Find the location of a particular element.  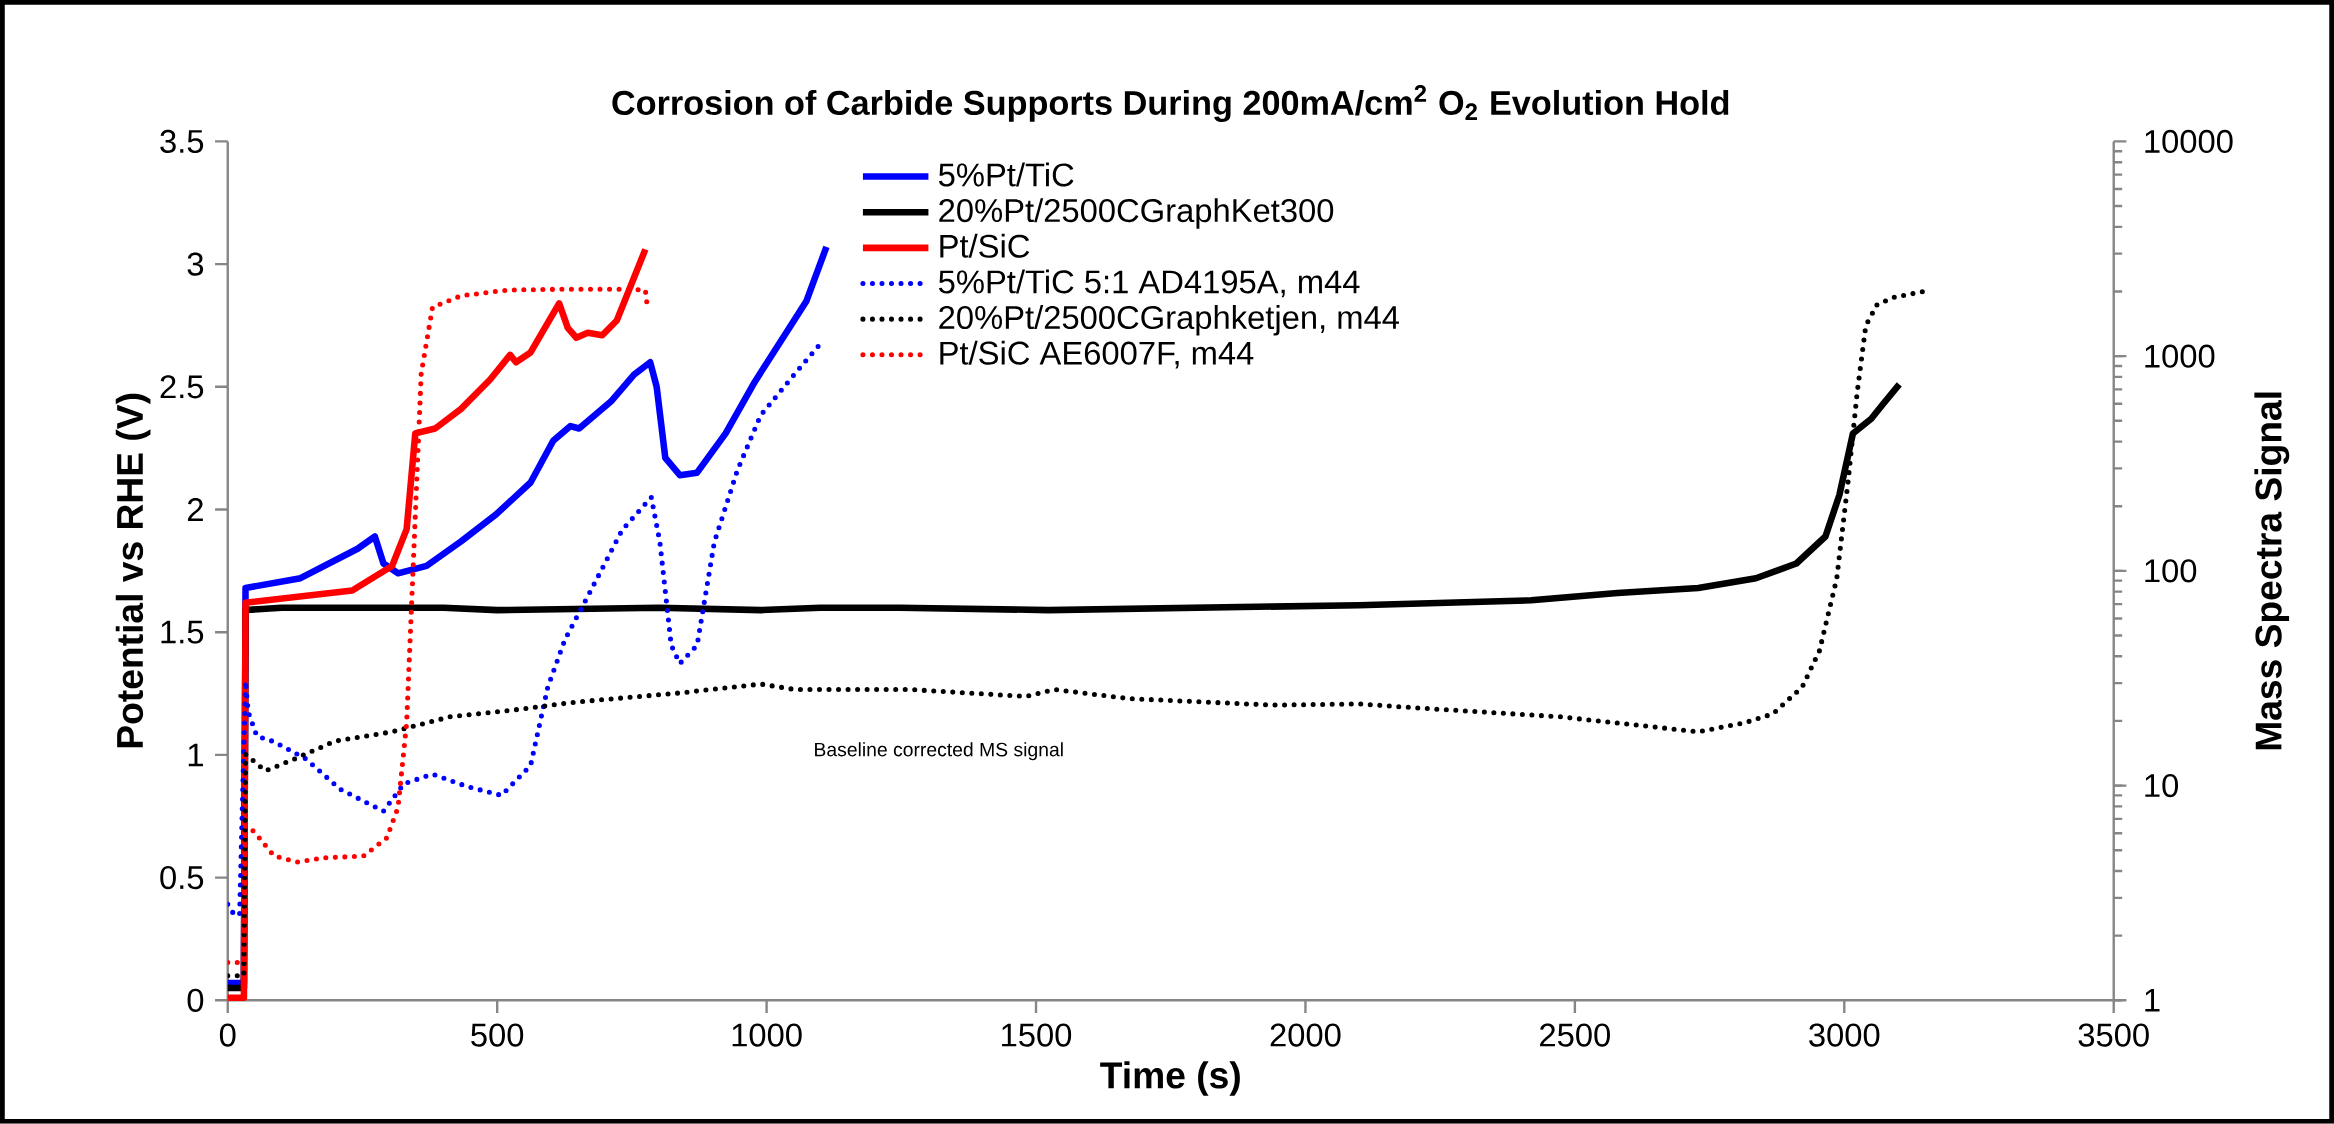

y-axis-title: Potential vs RHE (V) is located at coordinates (133, 570).